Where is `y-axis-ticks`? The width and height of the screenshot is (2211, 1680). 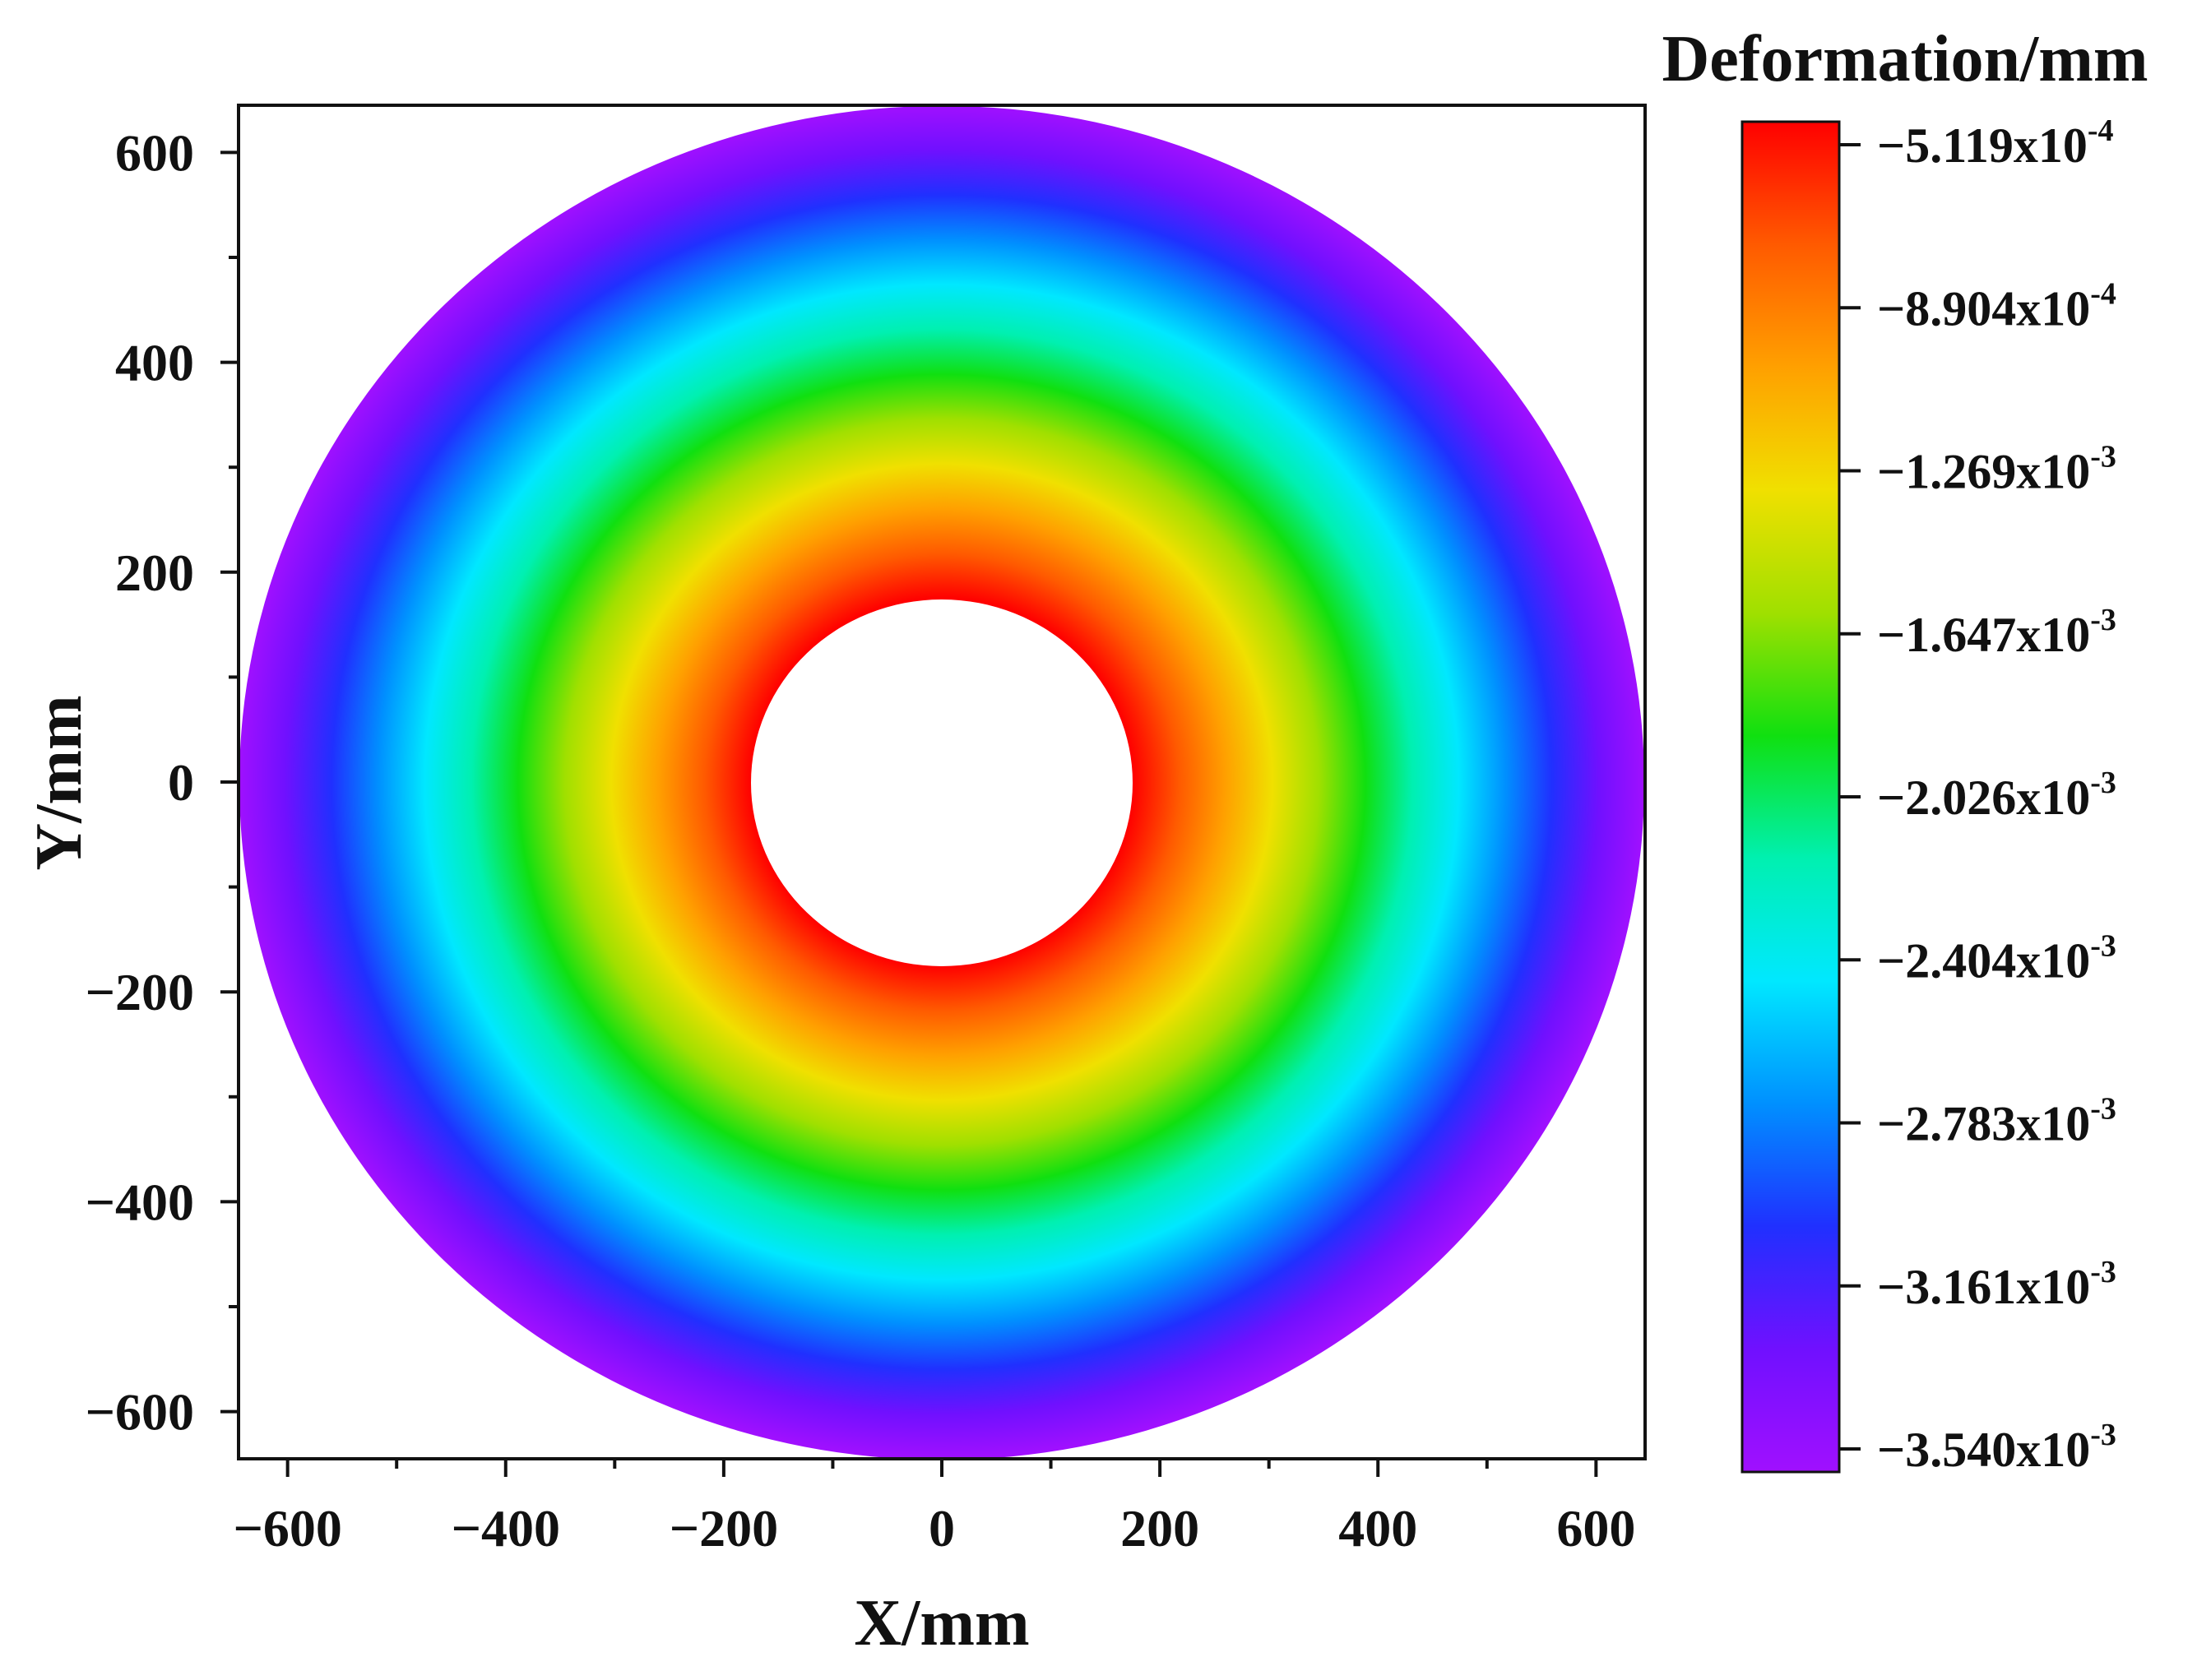 y-axis-ticks is located at coordinates (230, 782).